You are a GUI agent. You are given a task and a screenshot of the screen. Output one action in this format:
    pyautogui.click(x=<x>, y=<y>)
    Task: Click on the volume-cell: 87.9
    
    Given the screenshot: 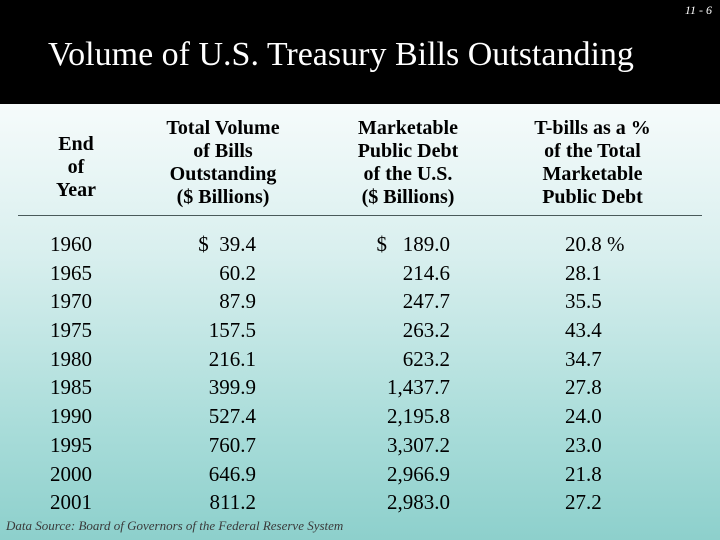 What is the action you would take?
    pyautogui.click(x=237, y=301)
    